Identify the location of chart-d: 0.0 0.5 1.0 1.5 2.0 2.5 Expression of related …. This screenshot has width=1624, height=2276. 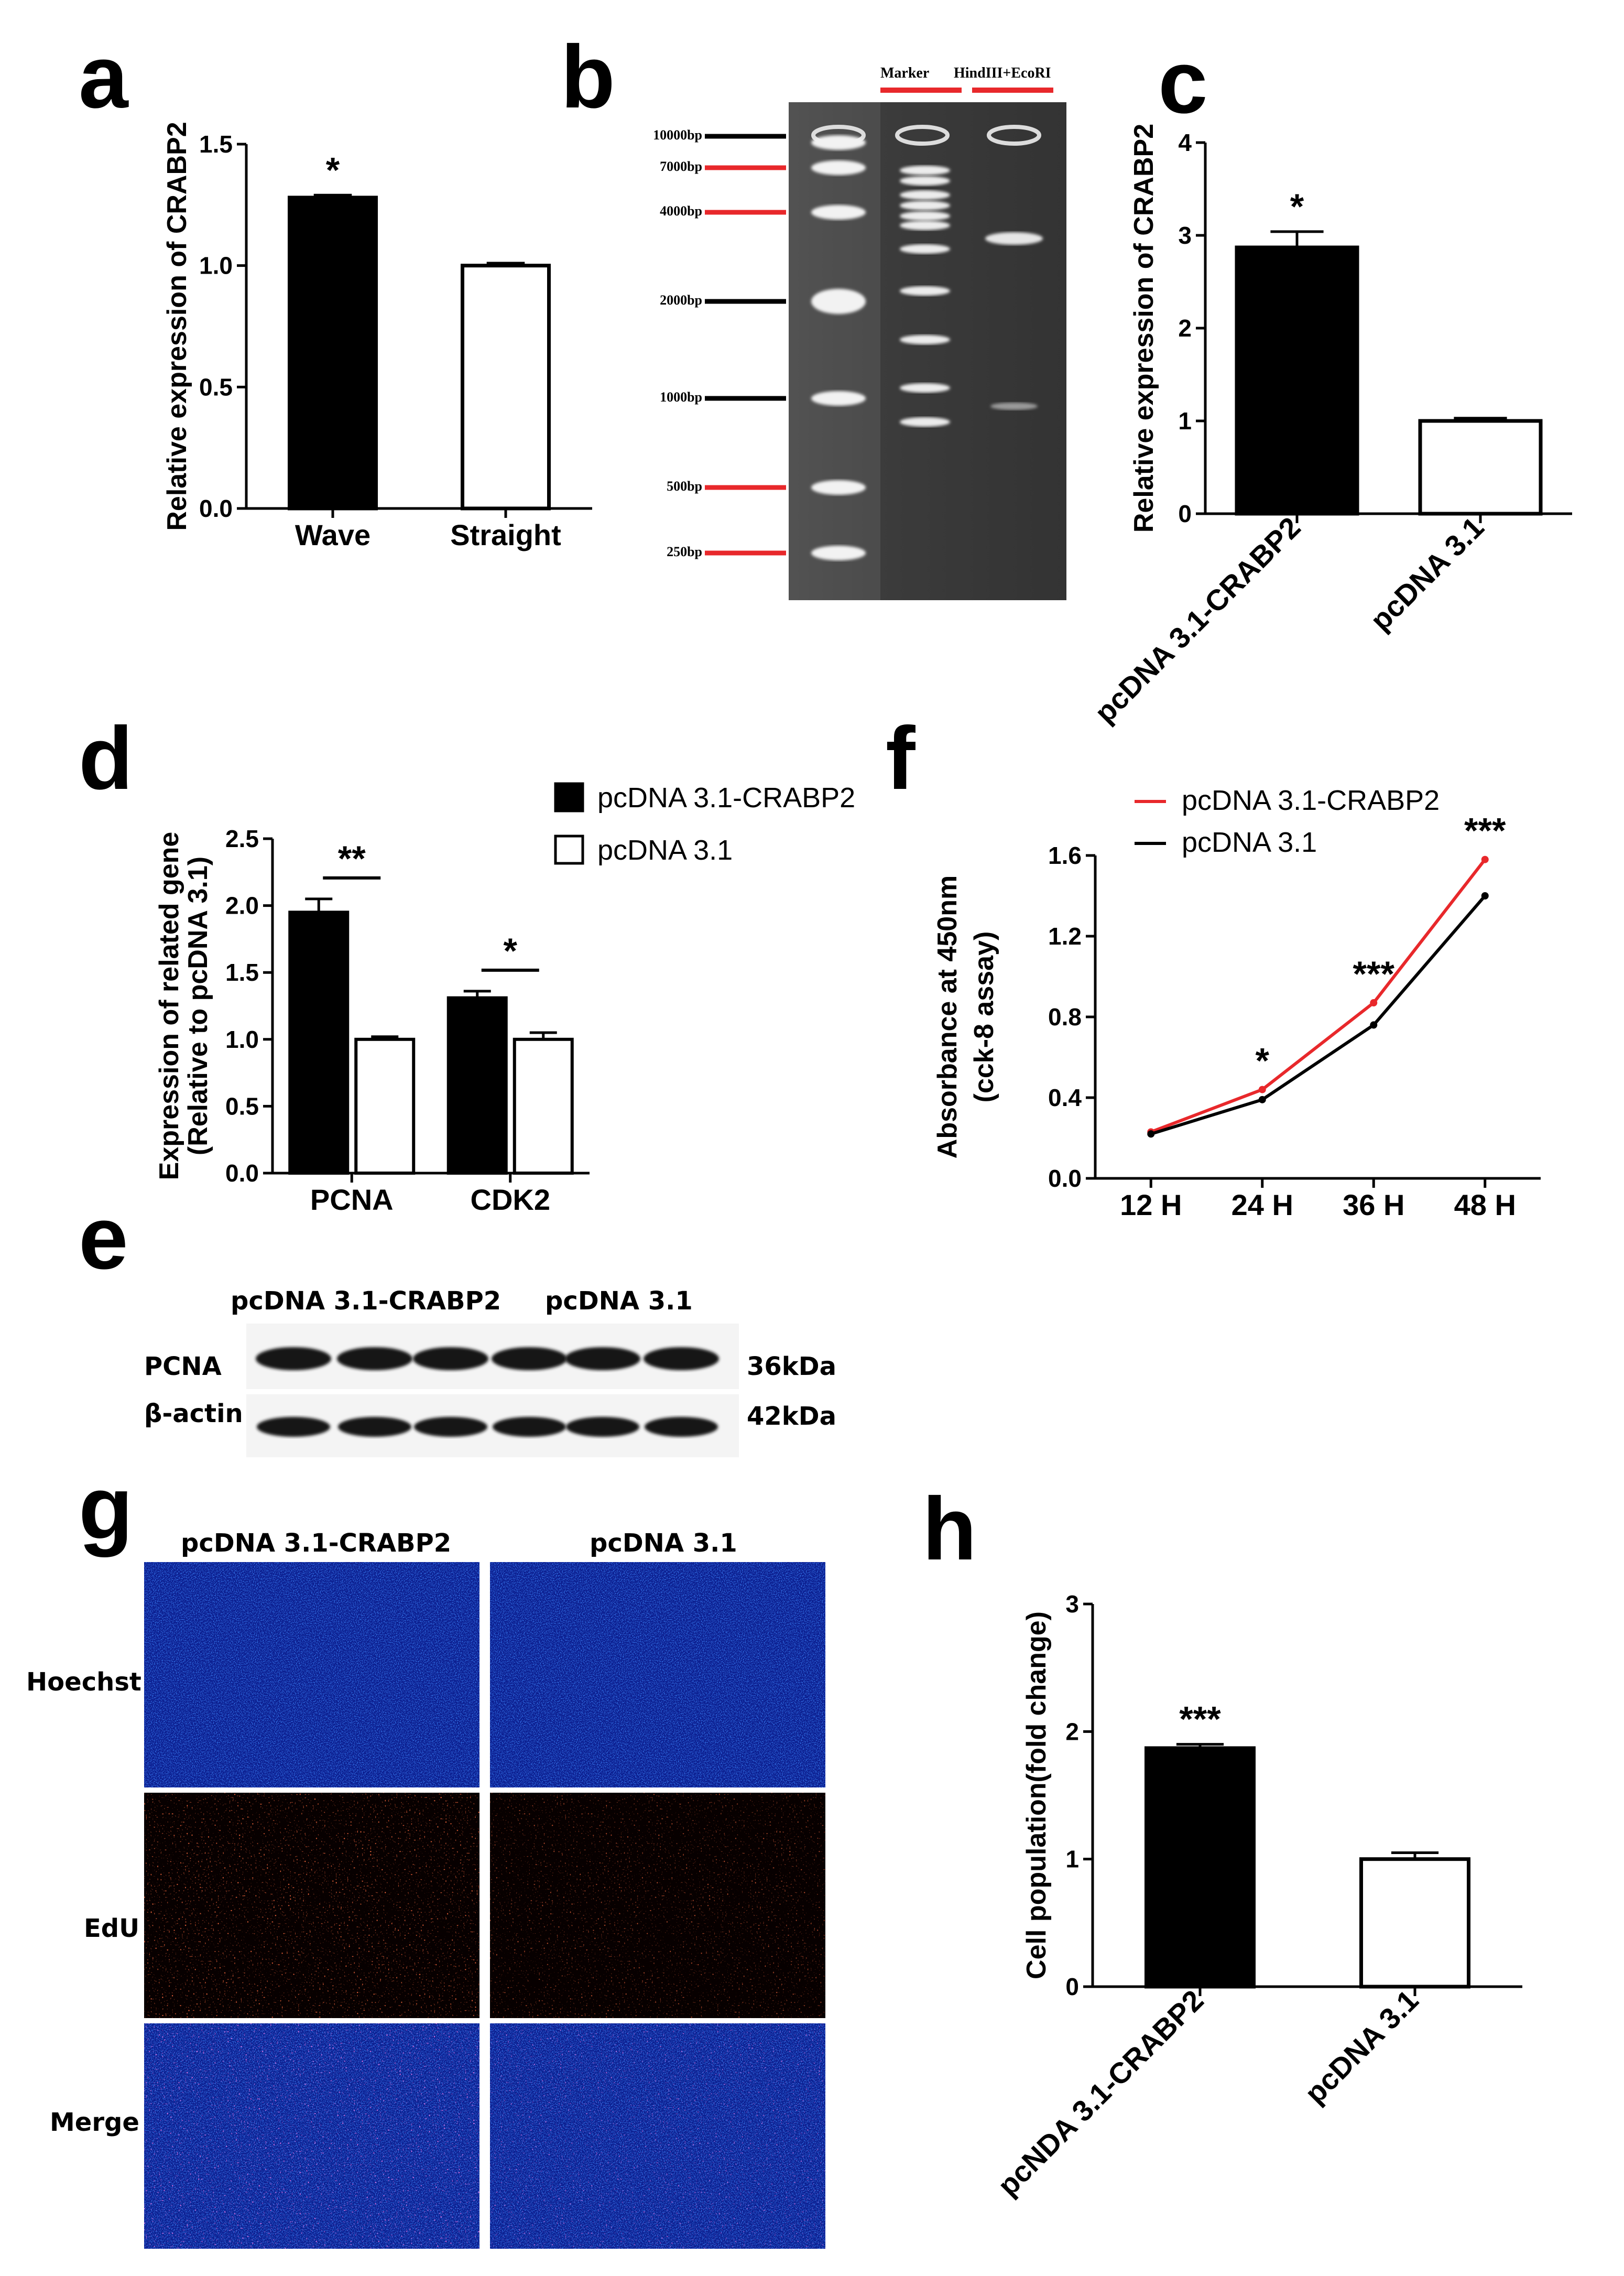
(504, 999).